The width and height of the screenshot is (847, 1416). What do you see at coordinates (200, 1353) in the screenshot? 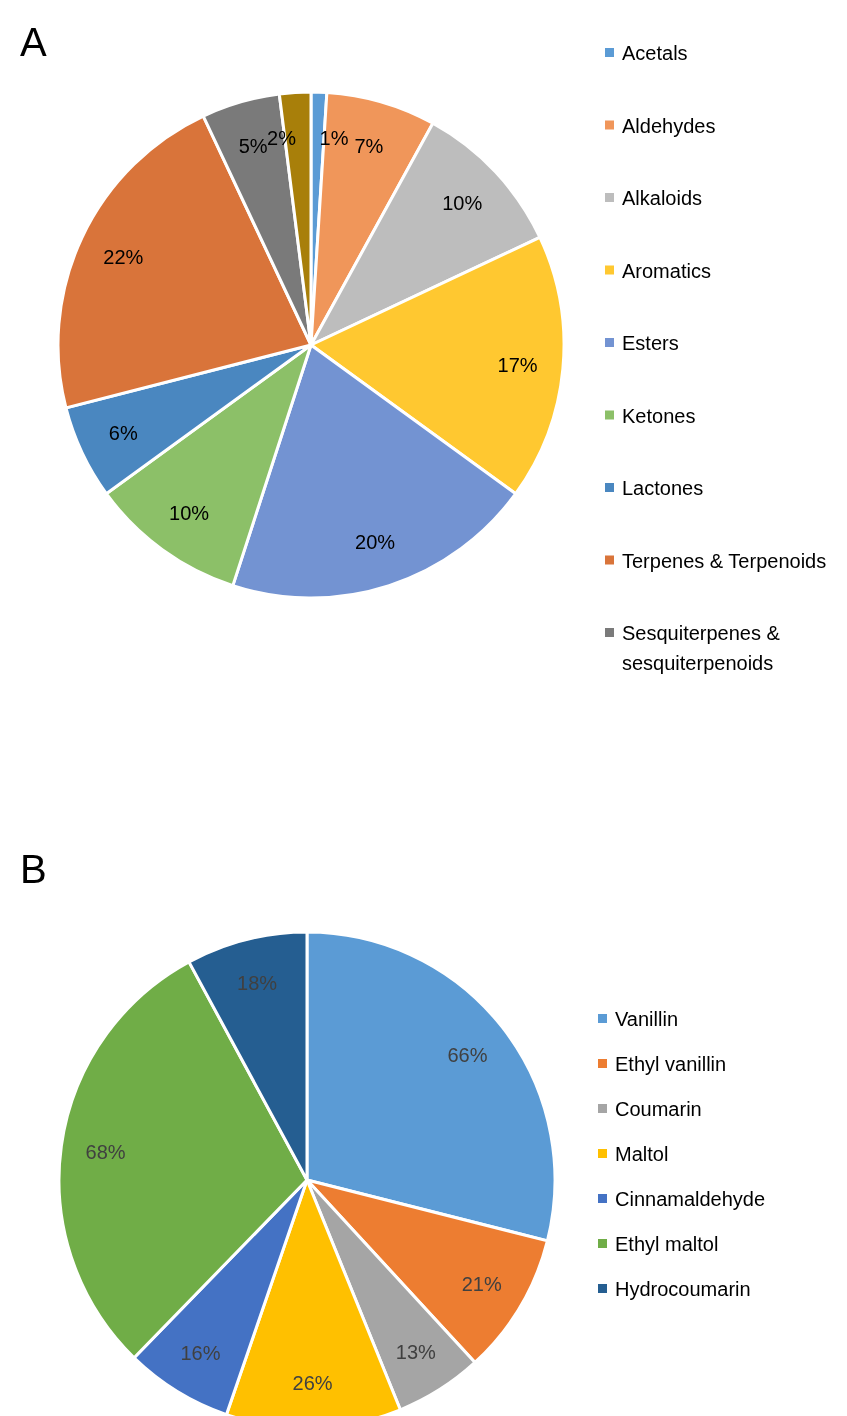
I see `data-label: 16%` at bounding box center [200, 1353].